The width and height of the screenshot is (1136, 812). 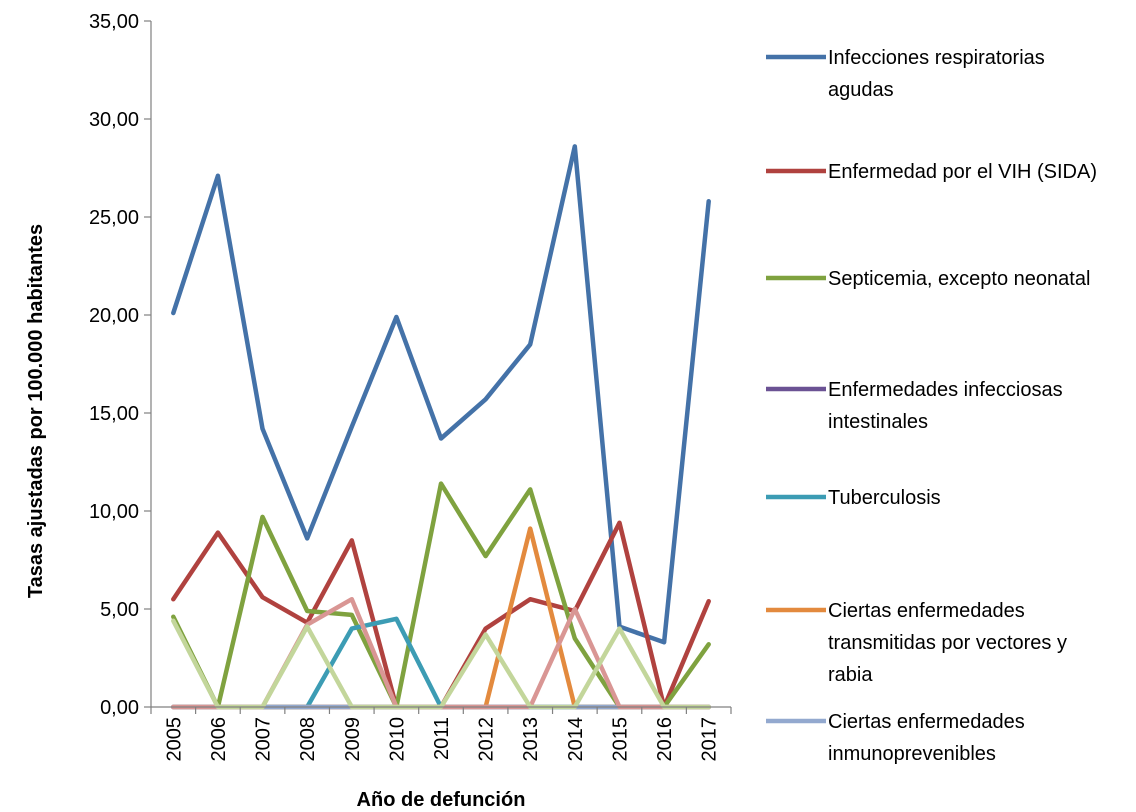 What do you see at coordinates (936, 58) in the screenshot?
I see `legend-label: Infecciones respiratorias` at bounding box center [936, 58].